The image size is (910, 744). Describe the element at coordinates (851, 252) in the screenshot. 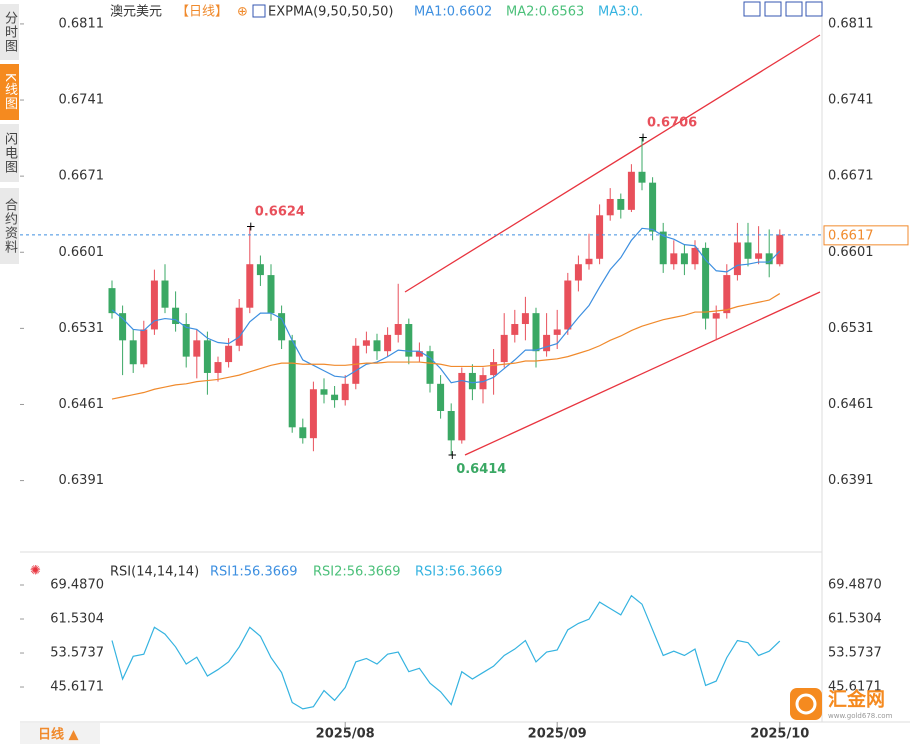

I see `y-tick-label-right: 0.6601` at that location.